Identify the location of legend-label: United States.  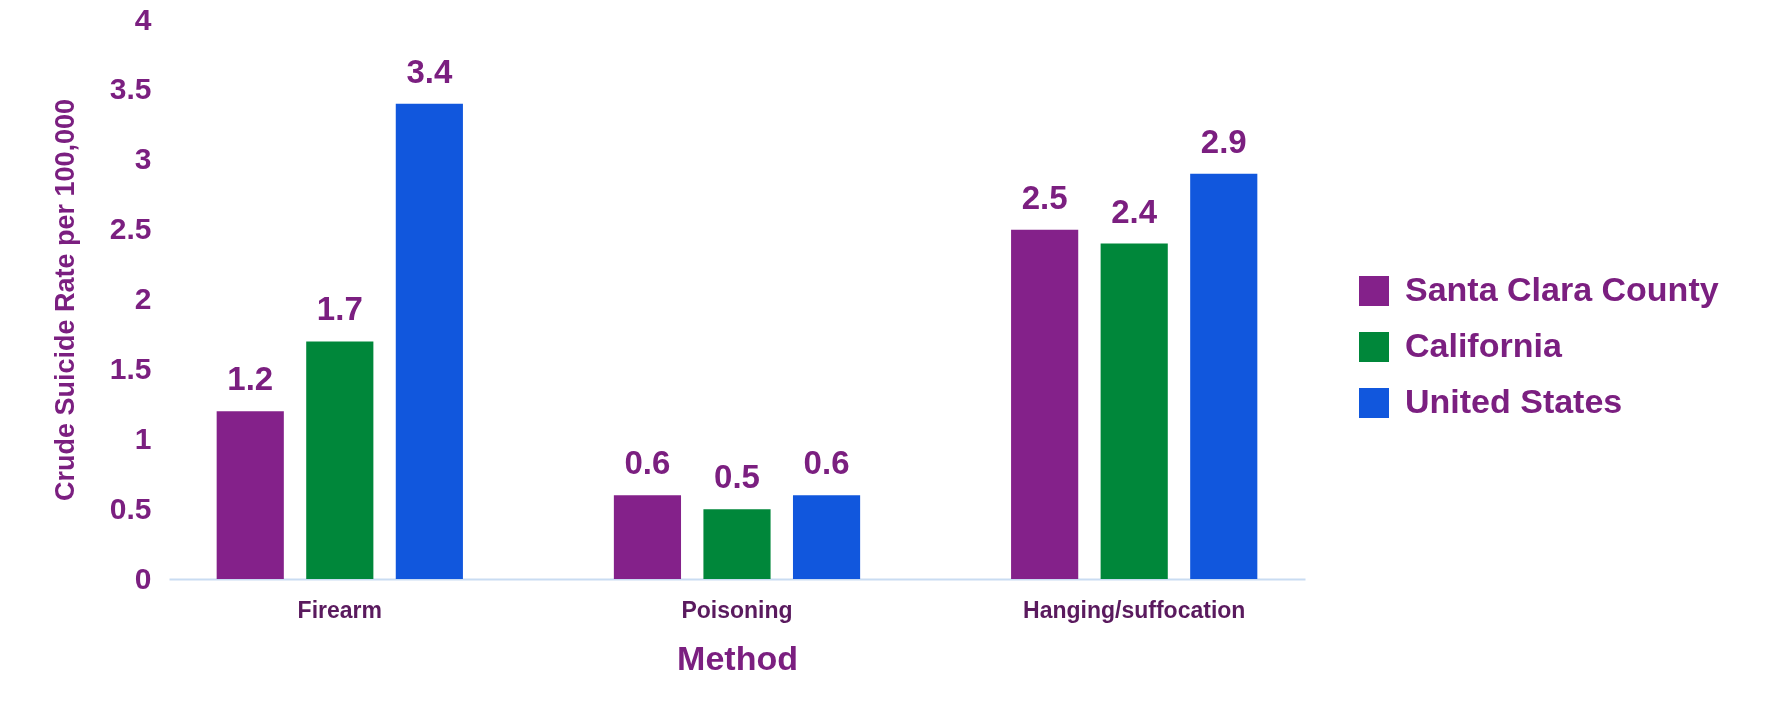
(1514, 401).